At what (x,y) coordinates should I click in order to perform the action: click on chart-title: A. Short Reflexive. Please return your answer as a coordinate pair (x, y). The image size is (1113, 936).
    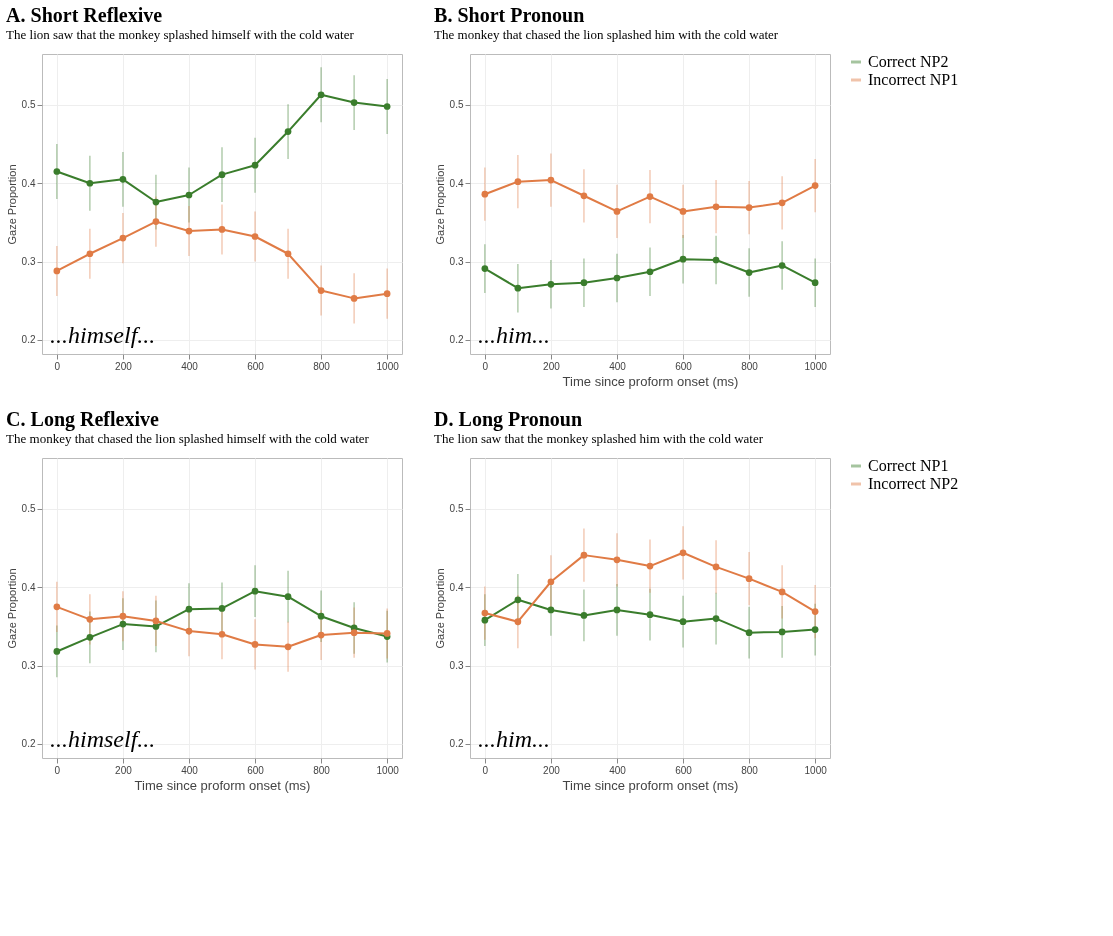
    Looking at the image, I should click on (84, 15).